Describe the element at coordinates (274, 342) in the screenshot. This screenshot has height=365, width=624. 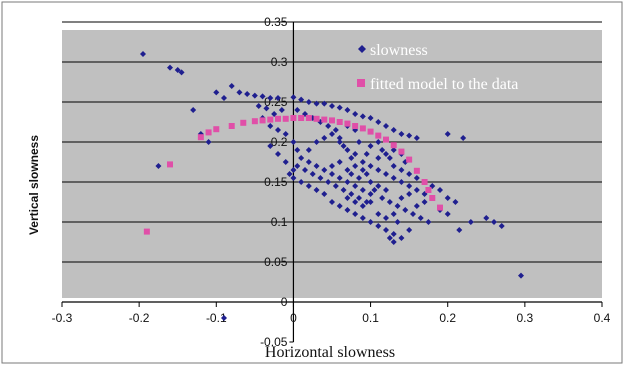
I see `y-tick-label-0: -0.05` at that location.